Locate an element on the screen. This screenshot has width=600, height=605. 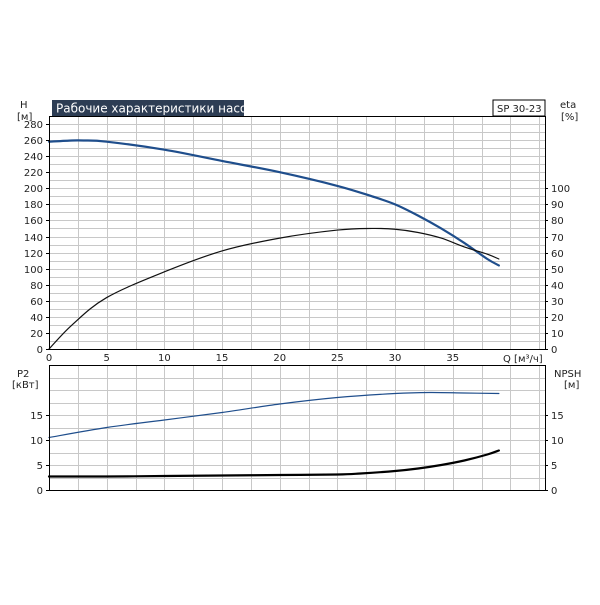
model-label-box is located at coordinates (519, 108).